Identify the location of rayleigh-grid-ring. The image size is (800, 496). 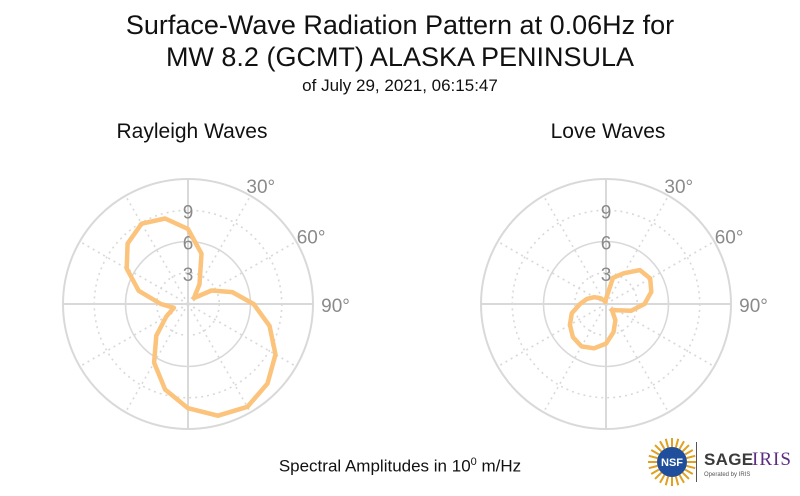
(188, 304).